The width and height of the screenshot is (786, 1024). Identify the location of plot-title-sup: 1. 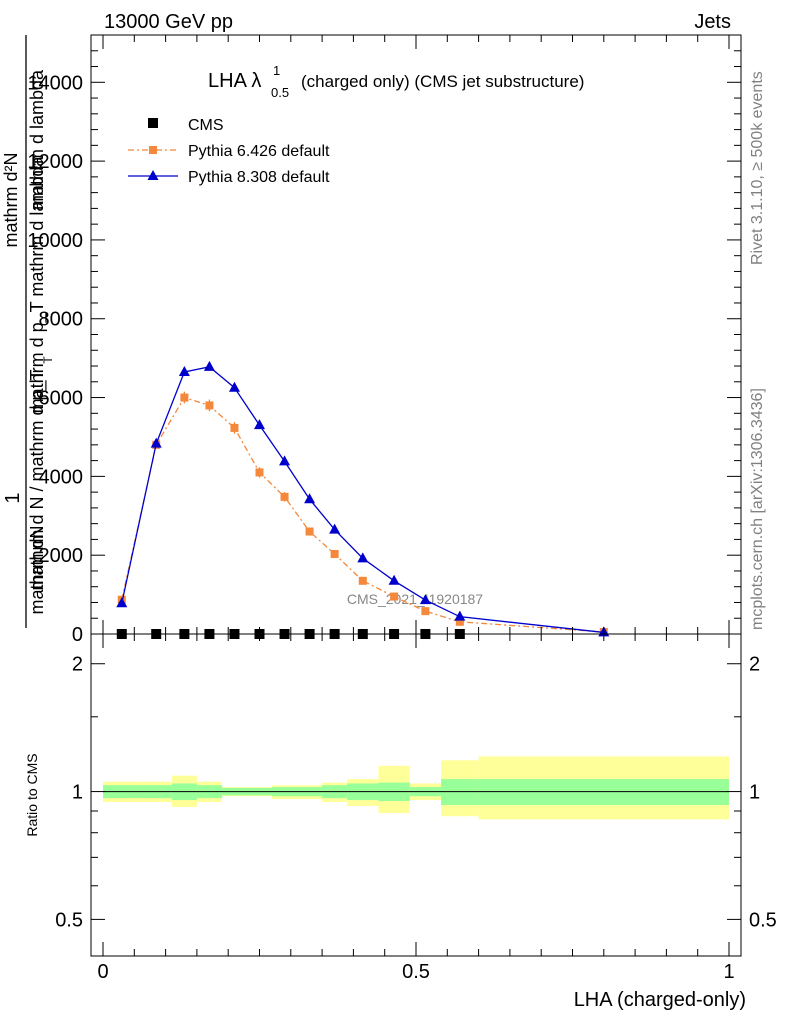
(276, 70).